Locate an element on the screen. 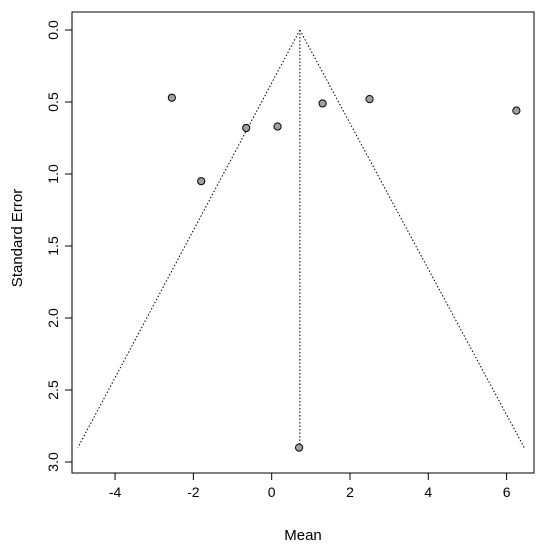 The height and width of the screenshot is (550, 544). y-tick-label: 1.5 is located at coordinates (53, 246).